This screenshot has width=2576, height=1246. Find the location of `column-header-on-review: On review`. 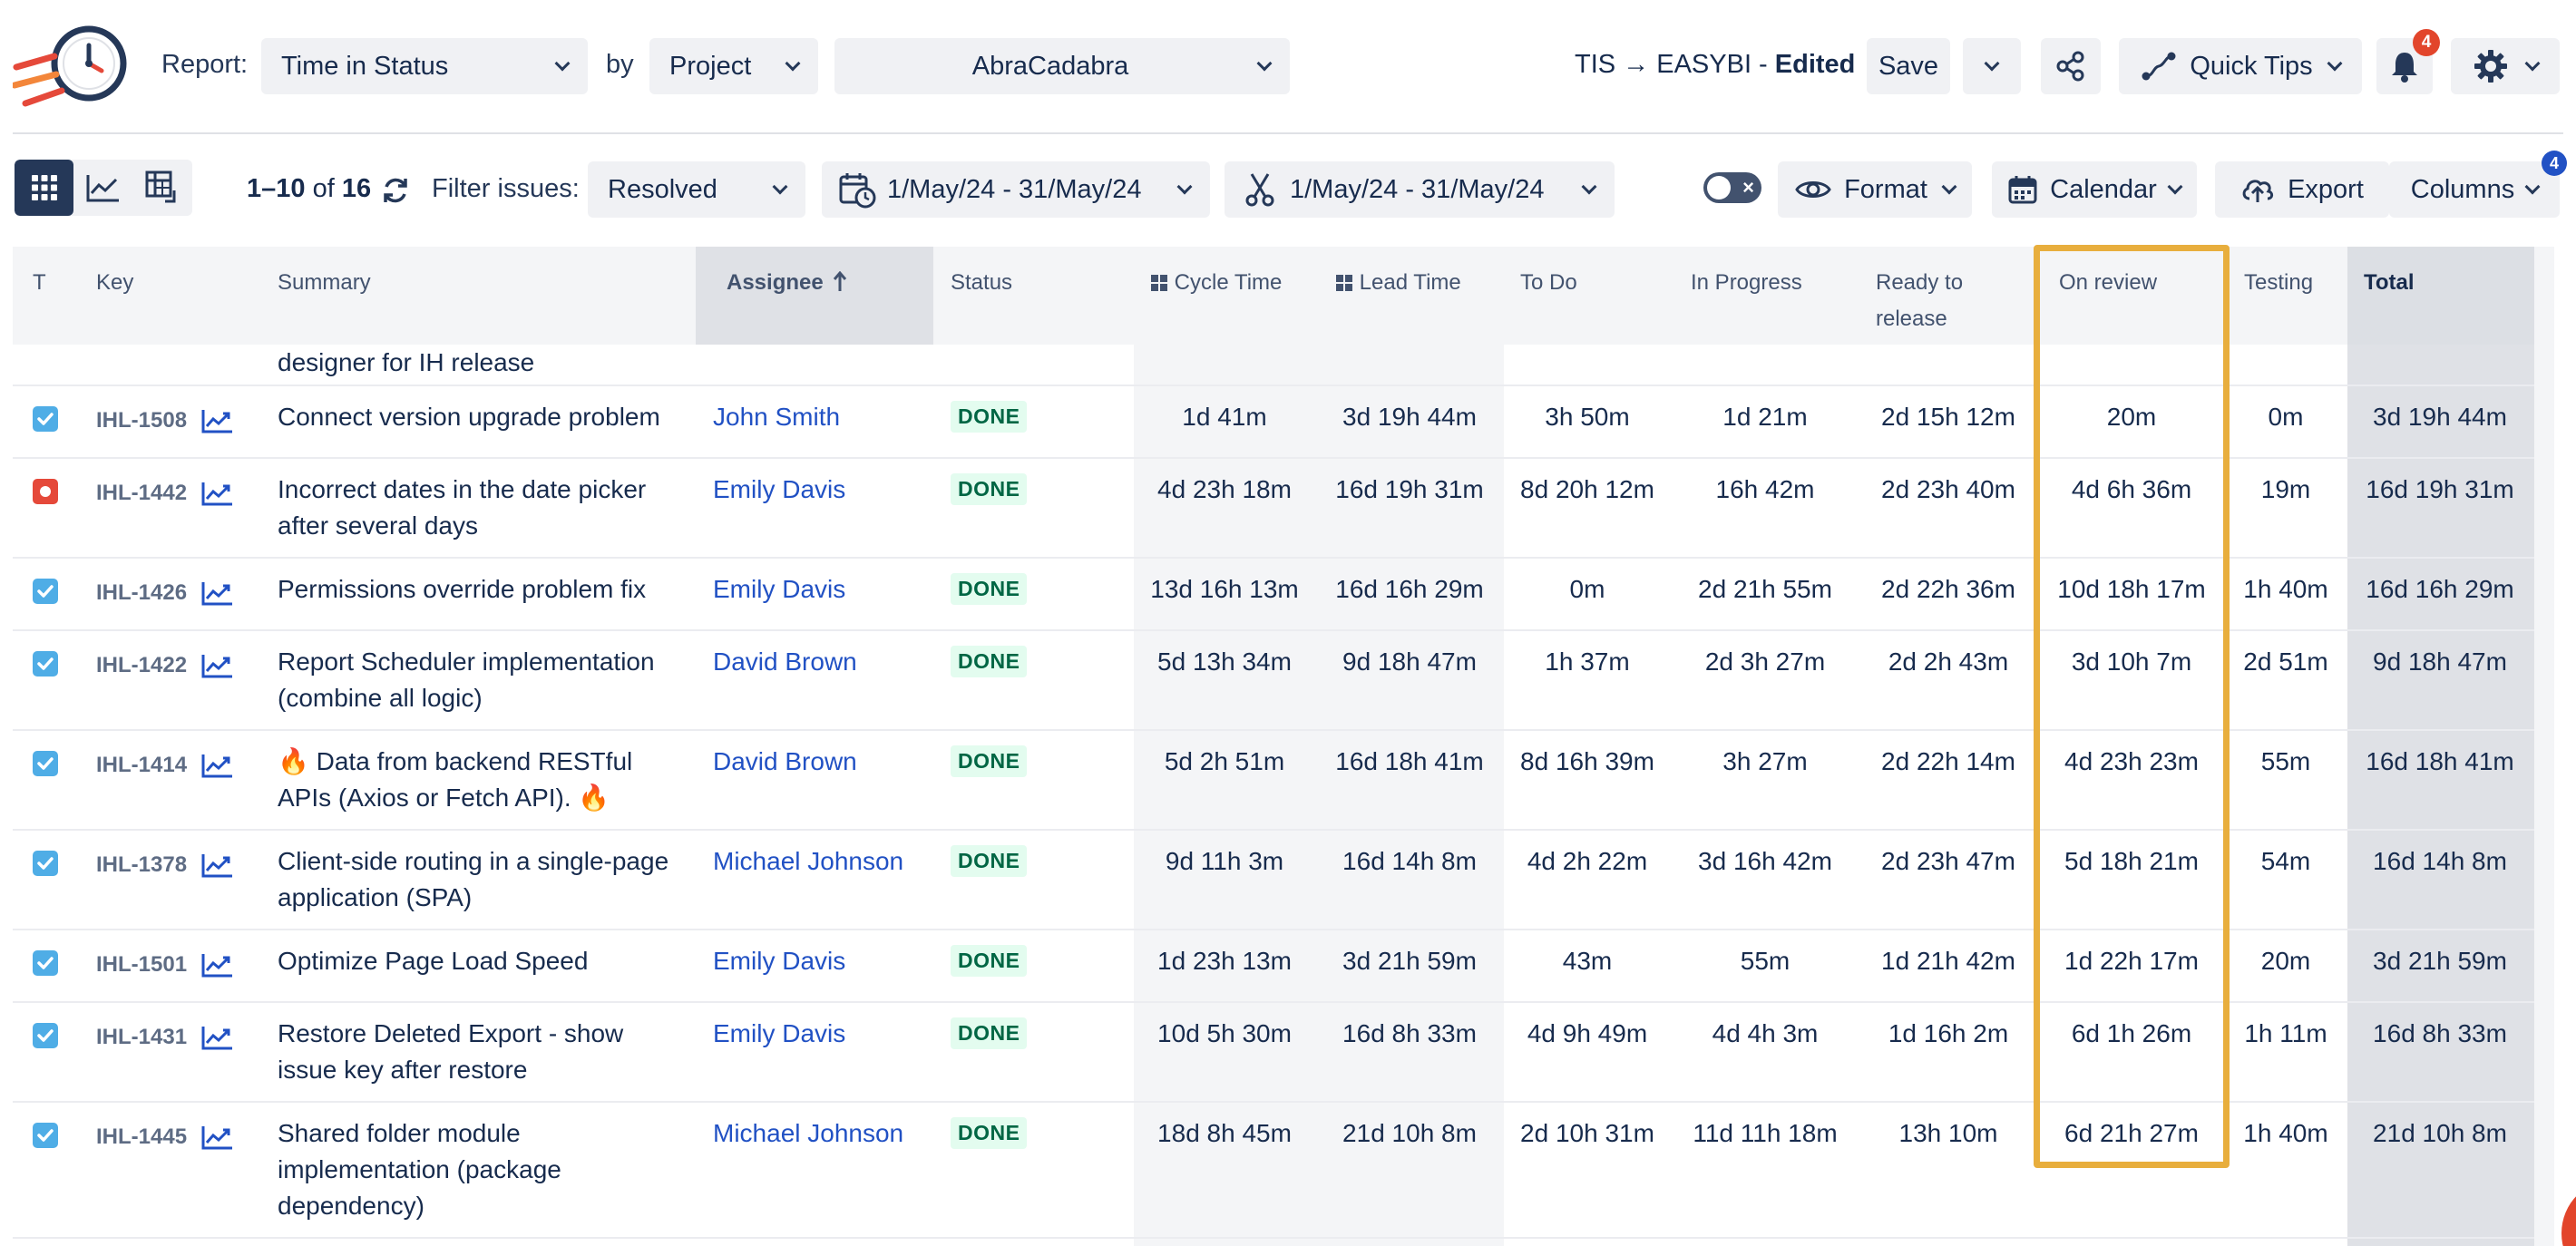

column-header-on-review: On review is located at coordinates (2108, 282).